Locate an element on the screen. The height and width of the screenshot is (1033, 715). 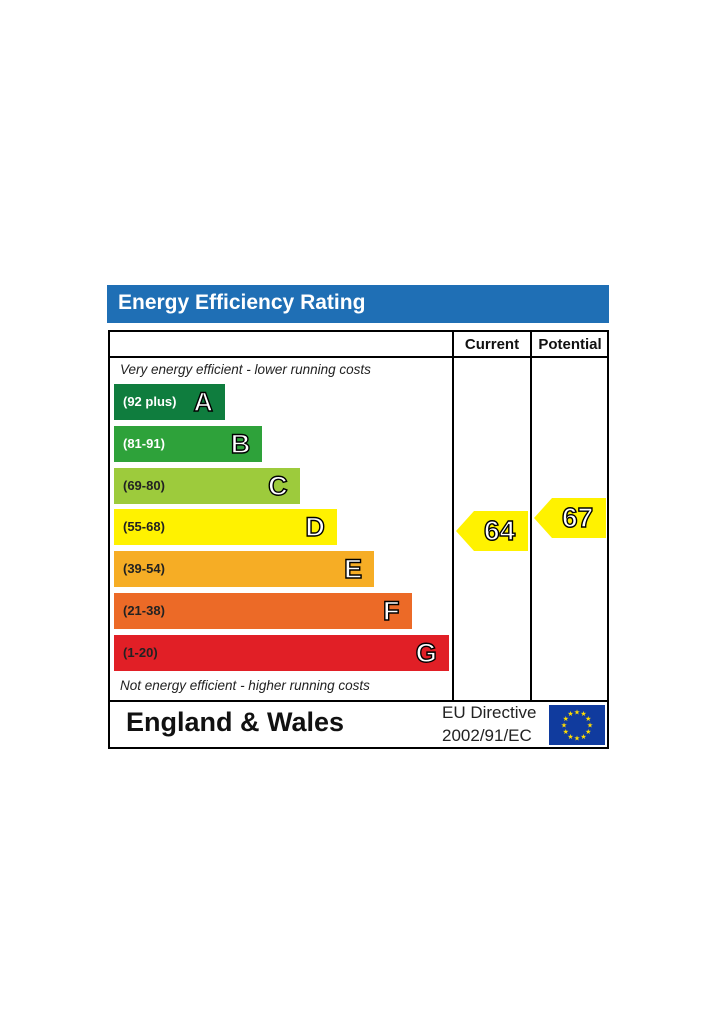
band-range-label: (81-91) is located at coordinates (144, 443).